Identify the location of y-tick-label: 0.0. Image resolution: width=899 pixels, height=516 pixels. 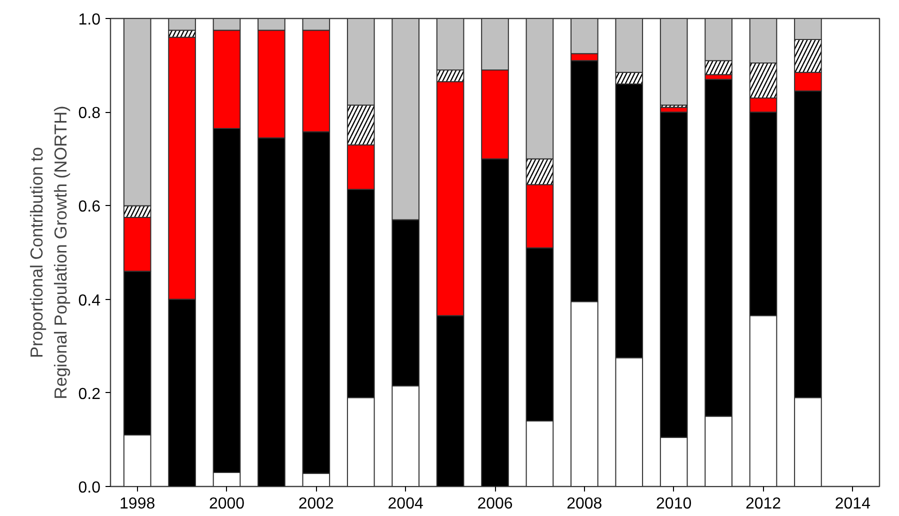
(89, 488).